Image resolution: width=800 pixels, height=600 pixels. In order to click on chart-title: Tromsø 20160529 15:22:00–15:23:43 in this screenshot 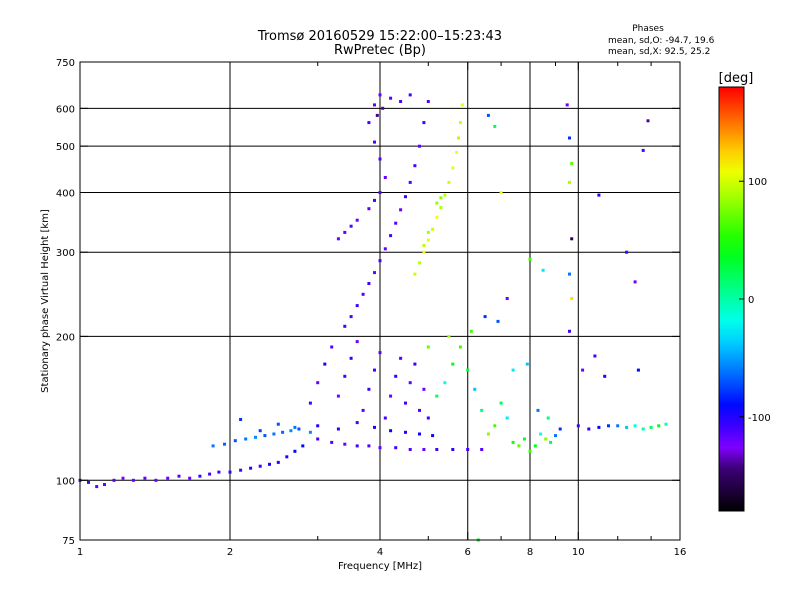, I will do `click(379, 36)`.